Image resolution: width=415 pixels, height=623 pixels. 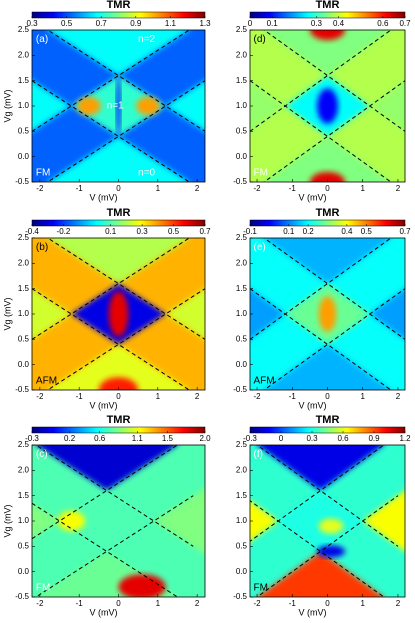 I want to click on colorbar-tick-label: 0.4, so click(x=339, y=23).